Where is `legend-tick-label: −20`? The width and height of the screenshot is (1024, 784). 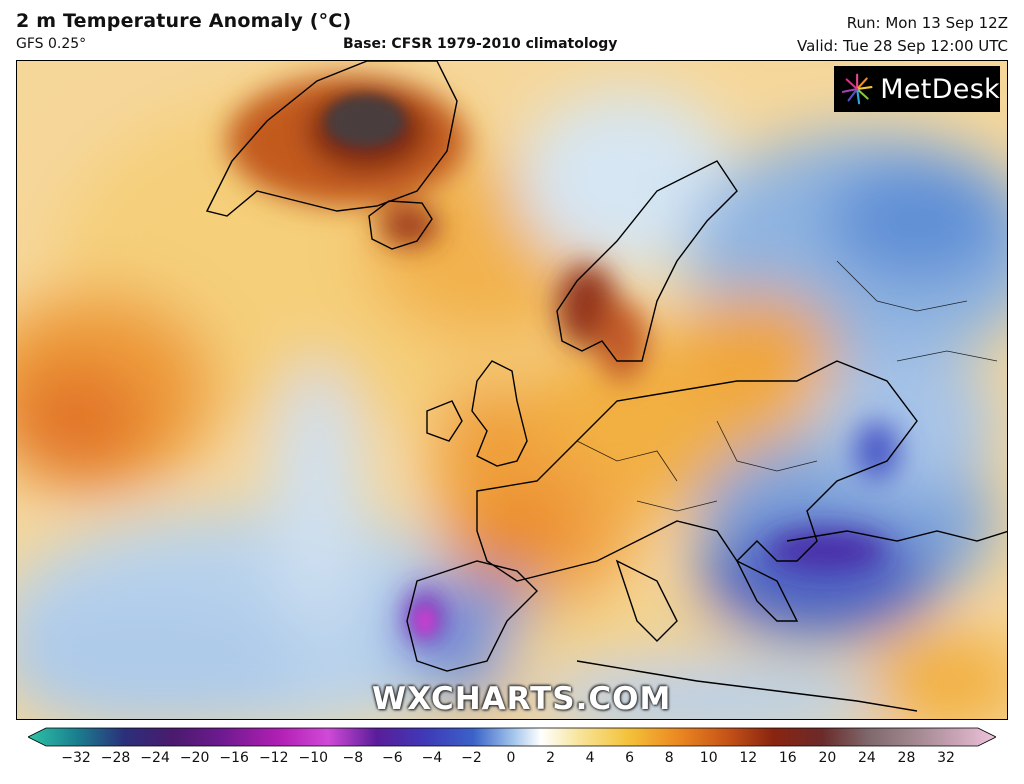
legend-tick-label: −20 is located at coordinates (194, 758).